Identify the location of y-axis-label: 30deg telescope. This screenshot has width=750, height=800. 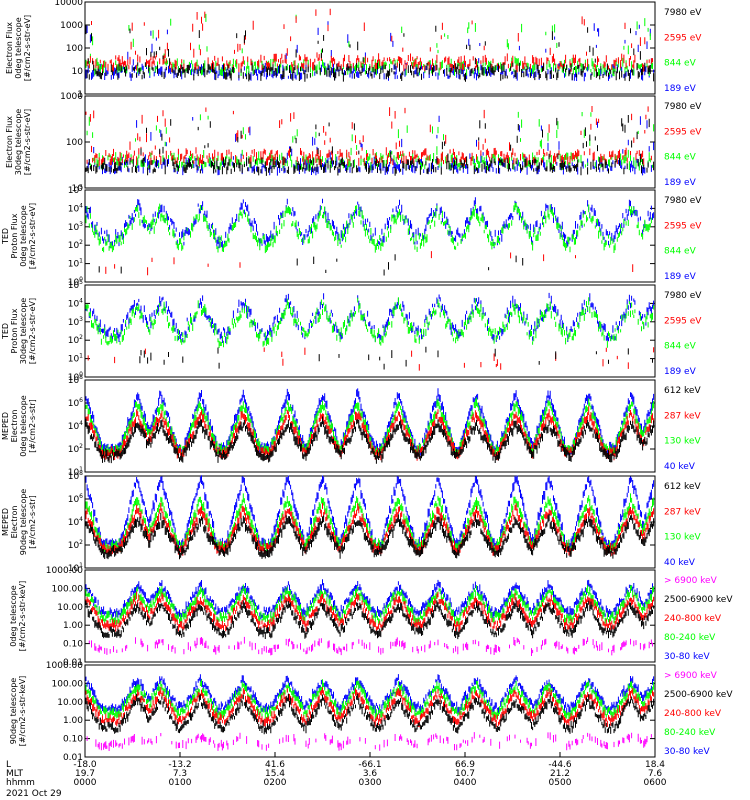
(23, 331).